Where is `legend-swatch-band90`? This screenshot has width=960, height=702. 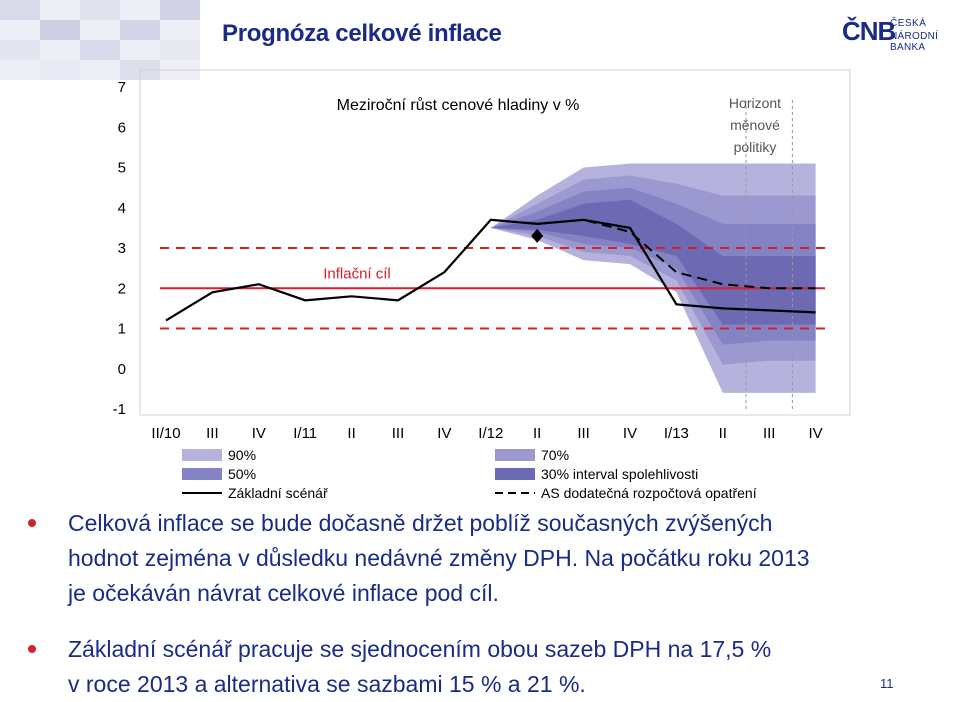 legend-swatch-band90 is located at coordinates (202, 455).